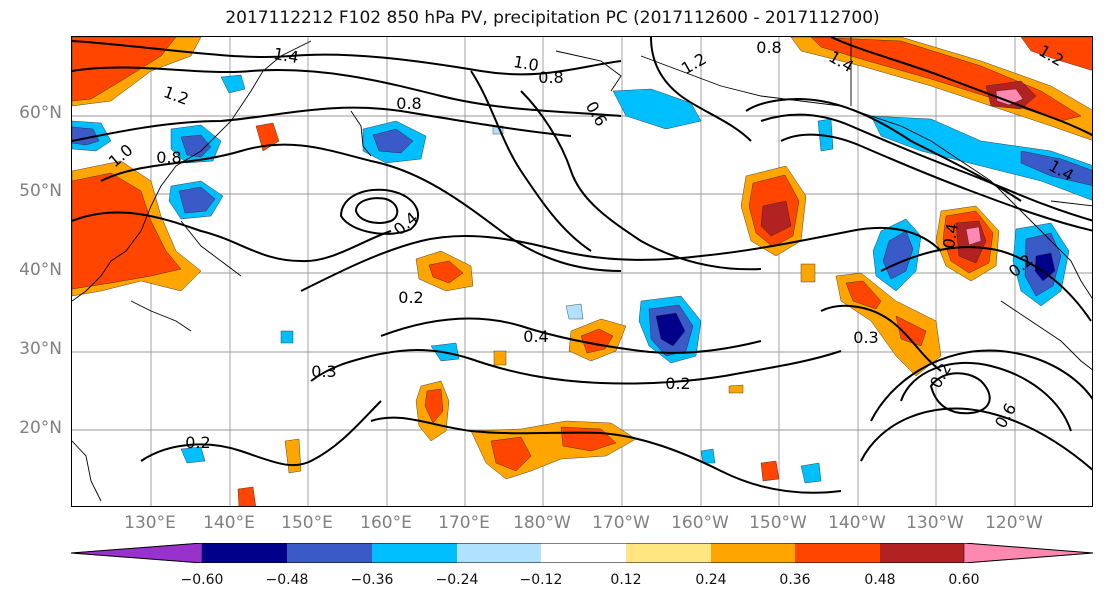  What do you see at coordinates (287, 337) in the screenshot?
I see `precip-neg-tiny-f` at bounding box center [287, 337].